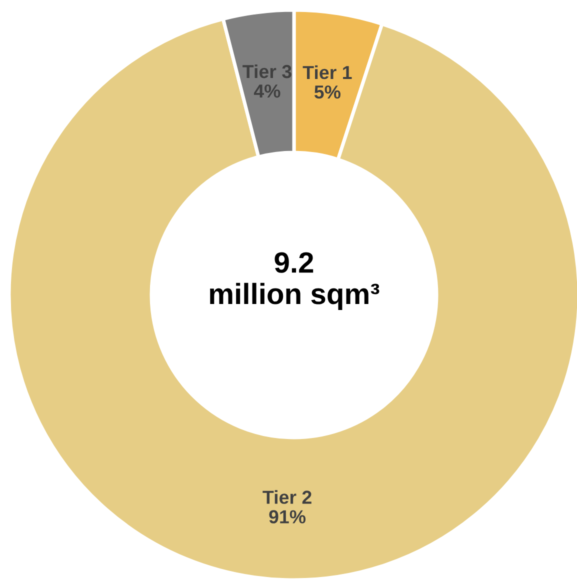 The height and width of the screenshot is (580, 577). Describe the element at coordinates (327, 72) in the screenshot. I see `slice-label: Tier 1` at that location.